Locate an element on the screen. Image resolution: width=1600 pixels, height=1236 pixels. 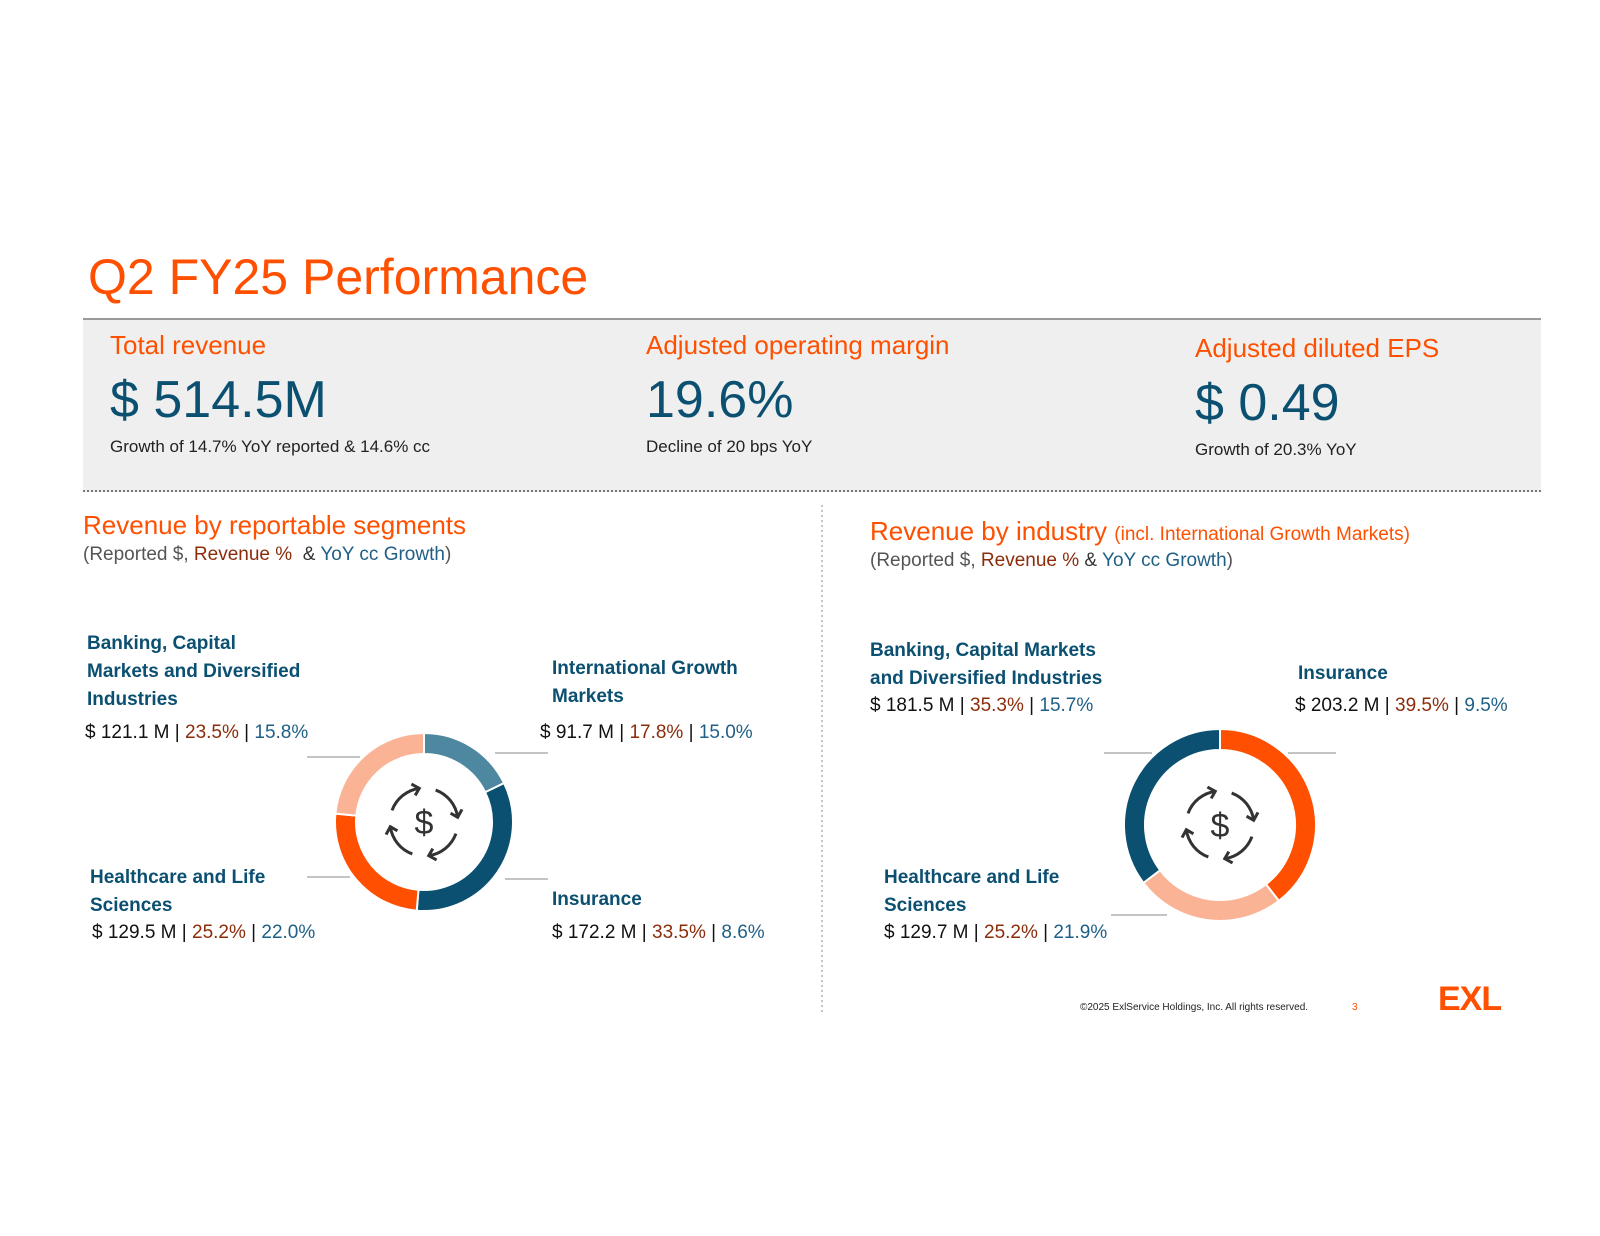
amount: $ 129.7 M is located at coordinates (926, 932).